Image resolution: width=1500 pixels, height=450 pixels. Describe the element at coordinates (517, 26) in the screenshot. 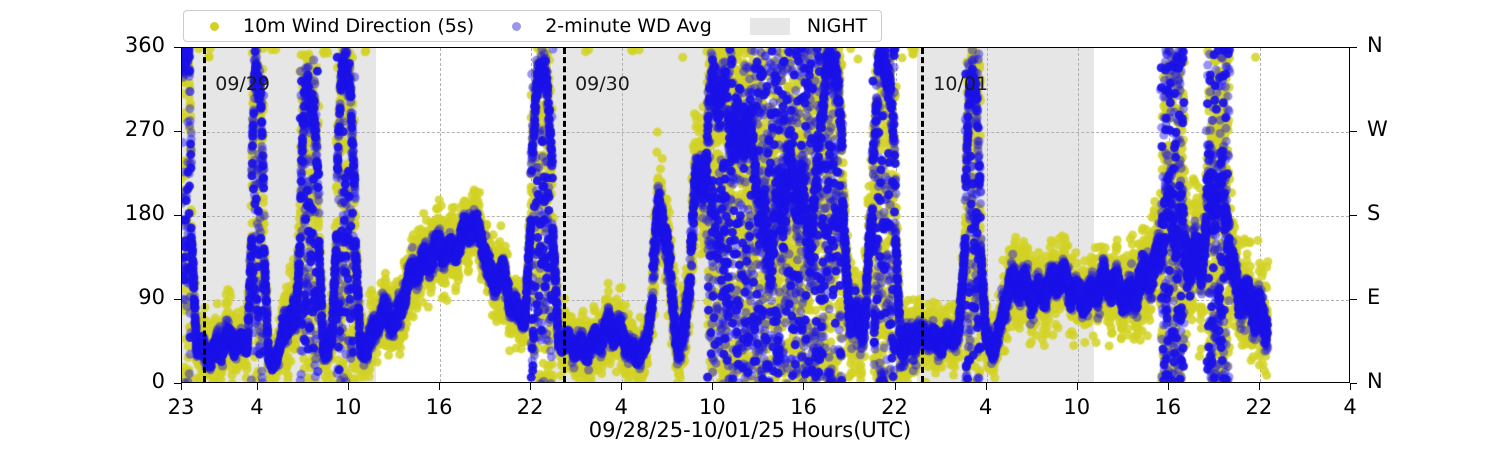

I see `legend-marker-icon-blue` at that location.